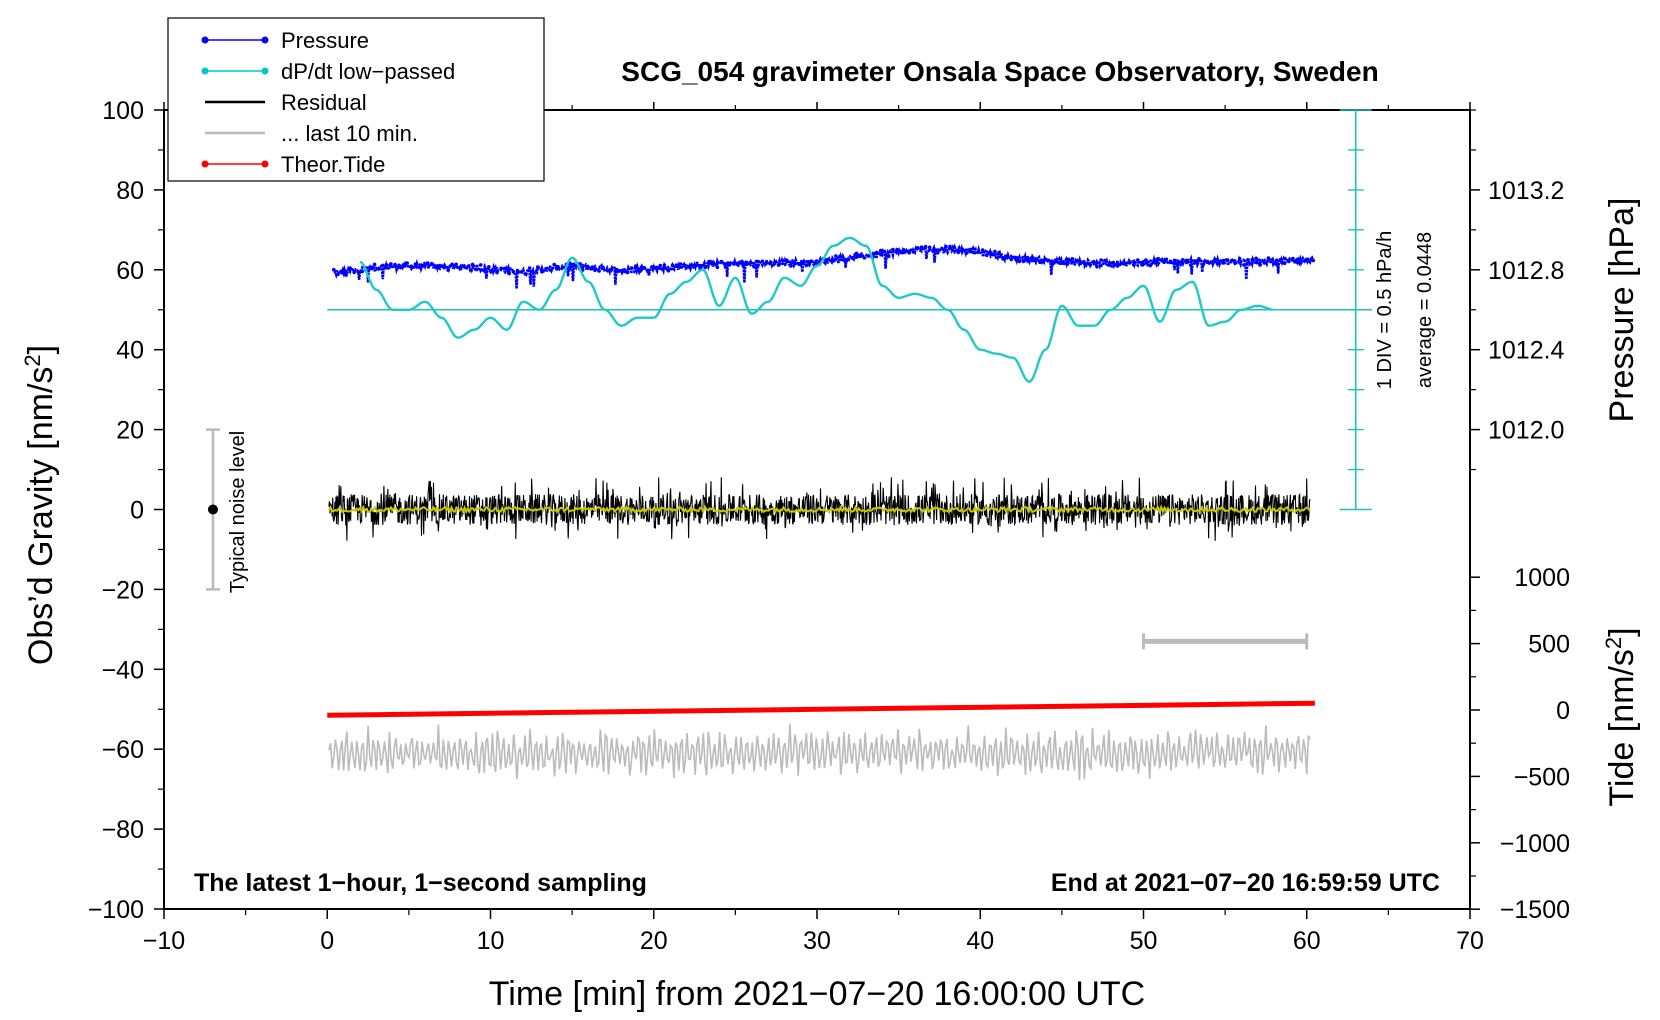 The image size is (1660, 1020). What do you see at coordinates (327, 941) in the screenshot?
I see `x-tick-label: 0` at bounding box center [327, 941].